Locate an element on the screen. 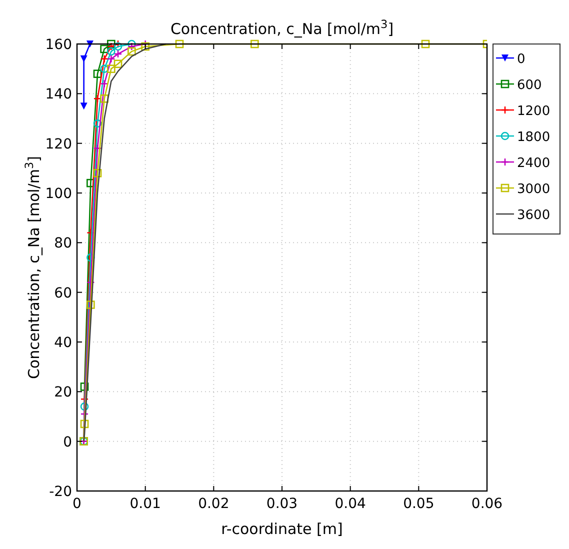 The width and height of the screenshot is (569, 549). legend-label: 0 is located at coordinates (521, 59).